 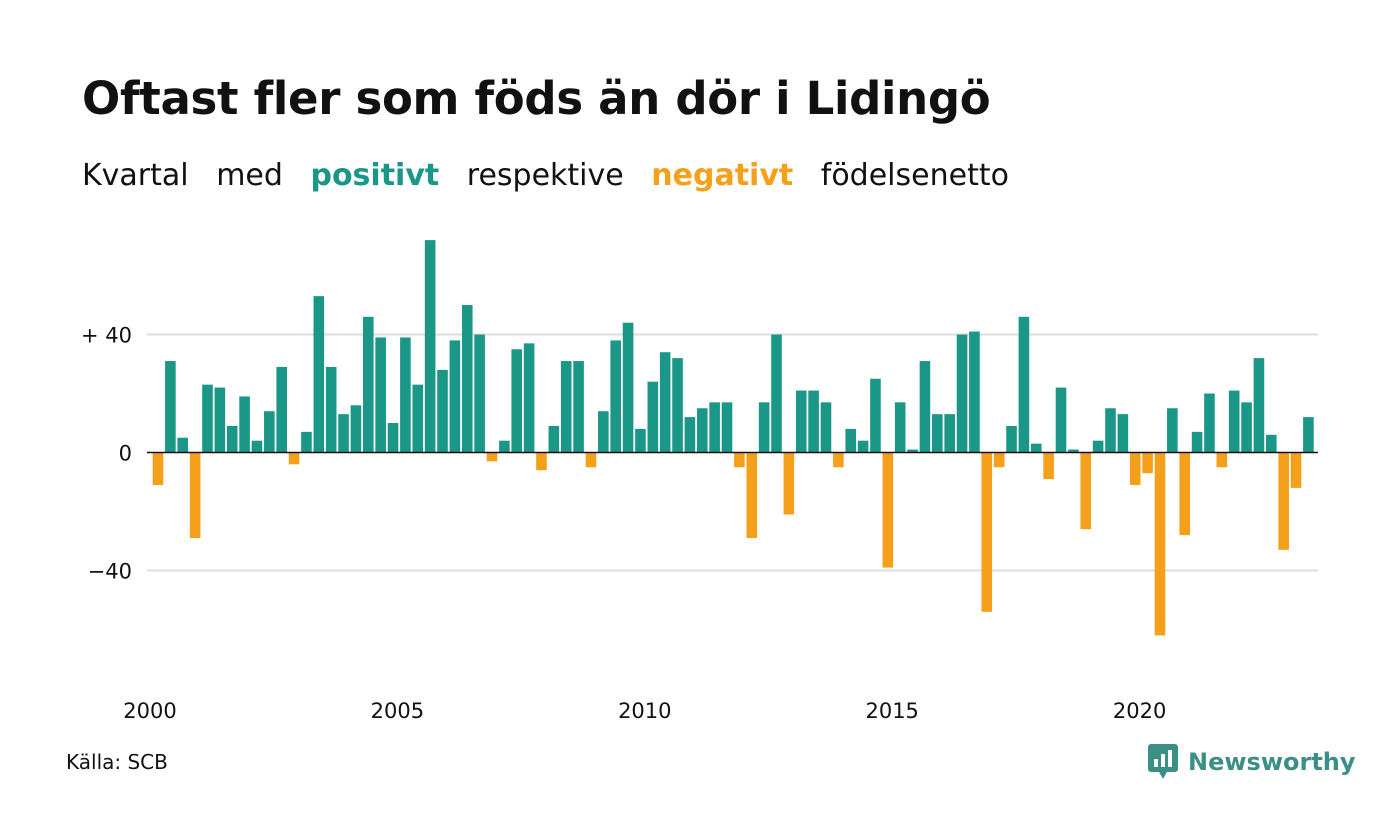 What do you see at coordinates (690, 435) in the screenshot?
I see `bar-2010-q4: 2010 Q4: 12` at bounding box center [690, 435].